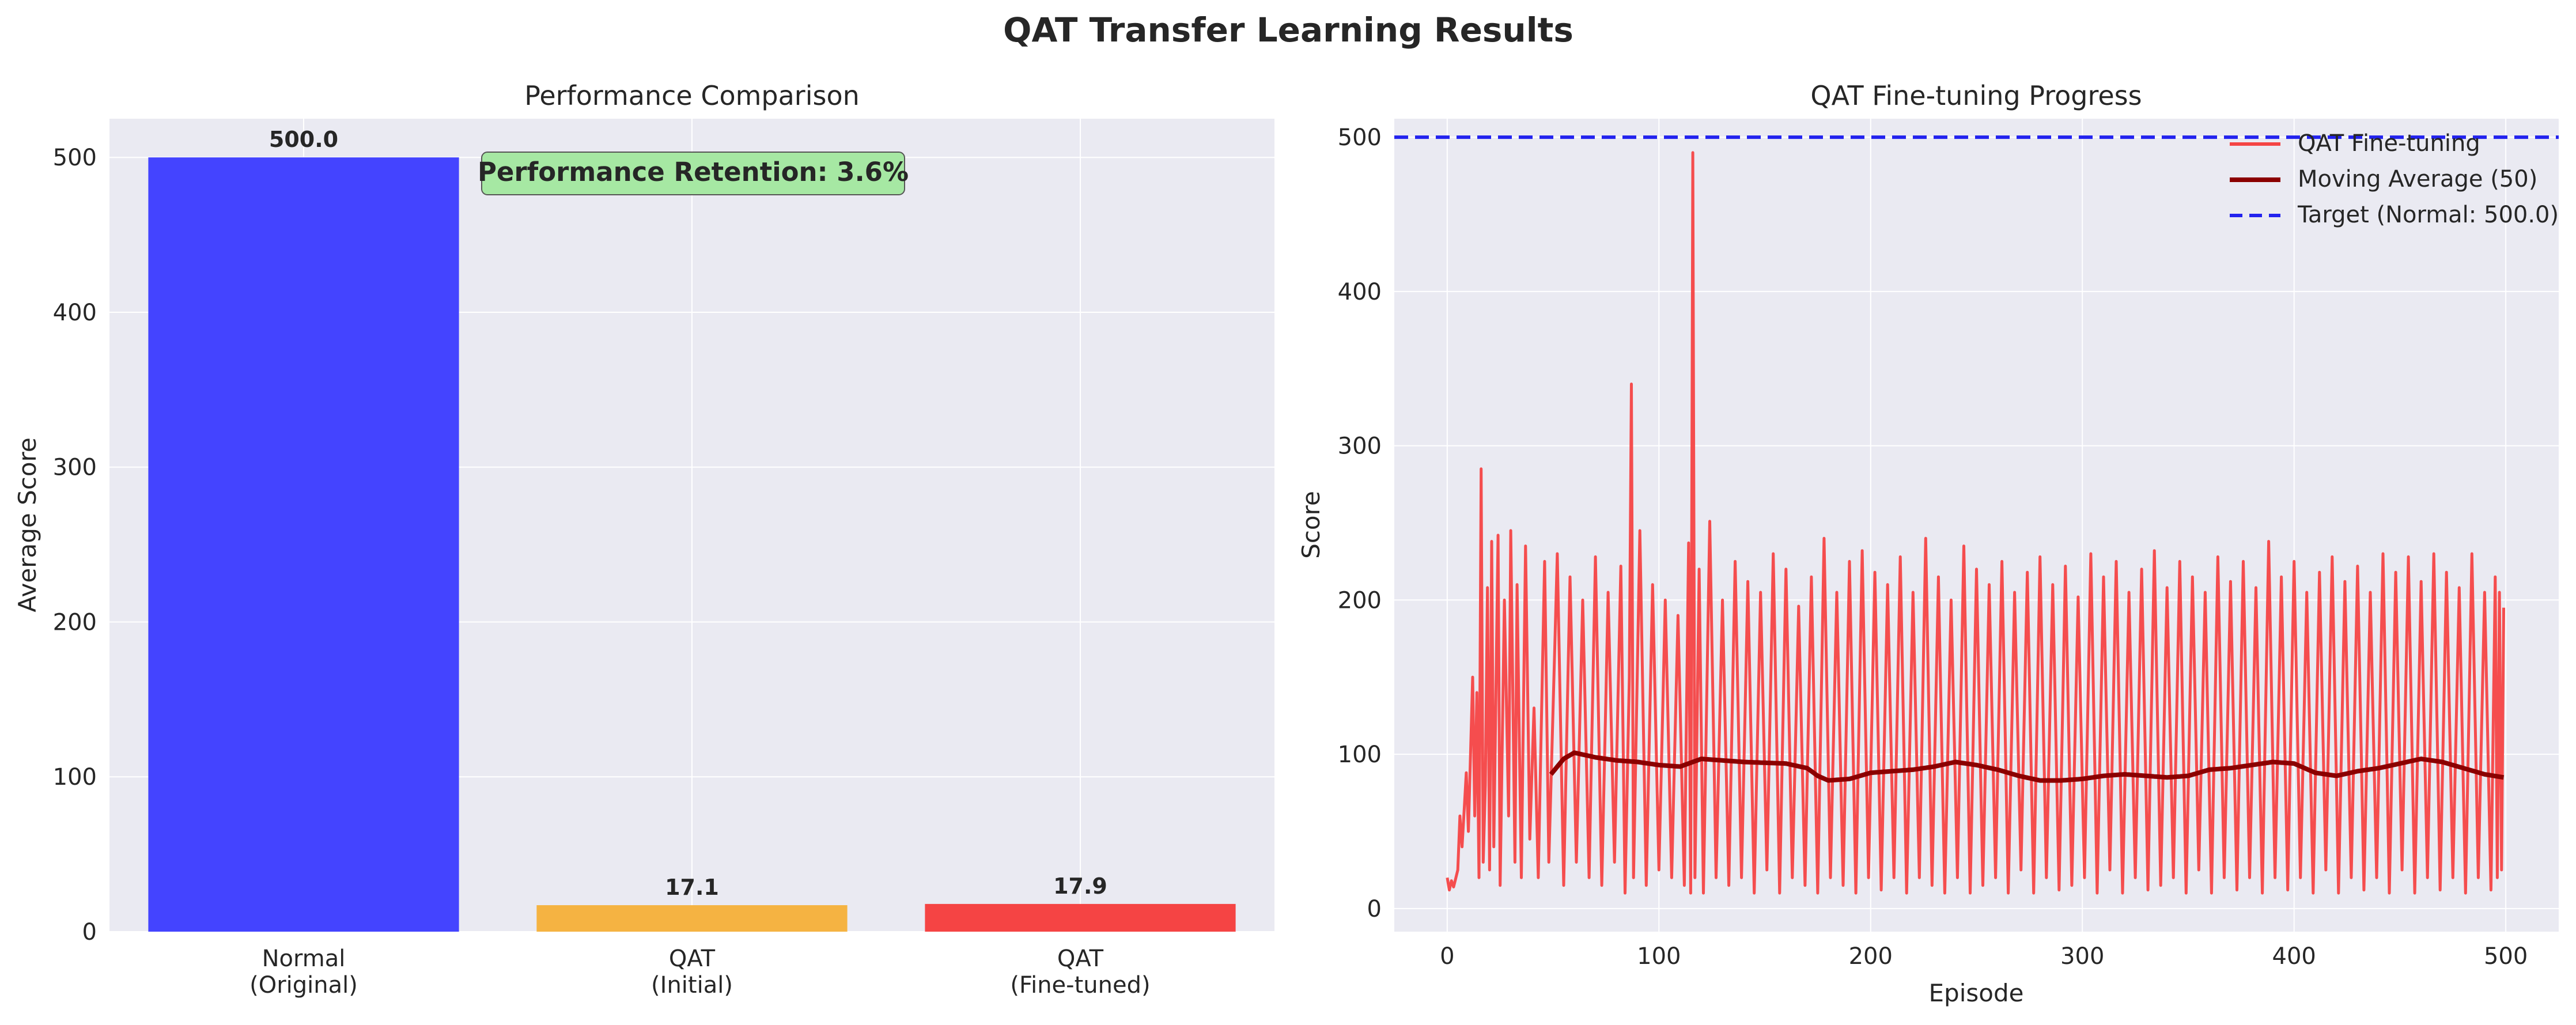 Image resolution: width=2576 pixels, height=1025 pixels. I want to click on bar-chart-y-tick-label: 300, so click(75, 468).